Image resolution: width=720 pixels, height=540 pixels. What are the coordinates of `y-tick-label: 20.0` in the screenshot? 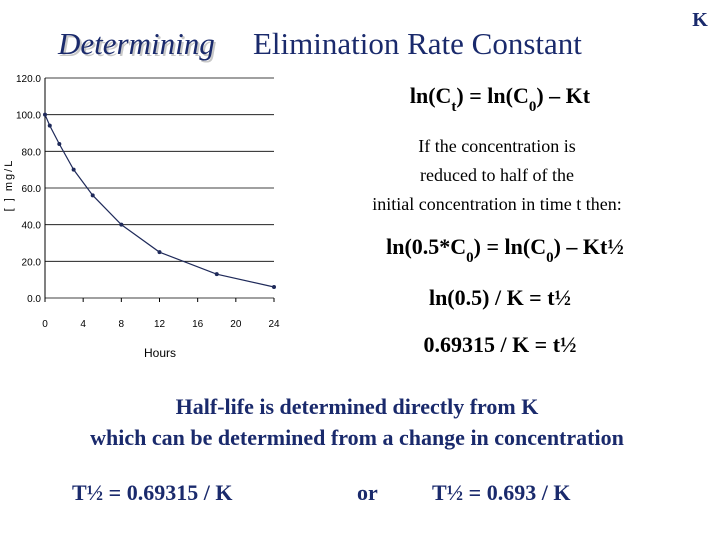 It's located at (32, 262).